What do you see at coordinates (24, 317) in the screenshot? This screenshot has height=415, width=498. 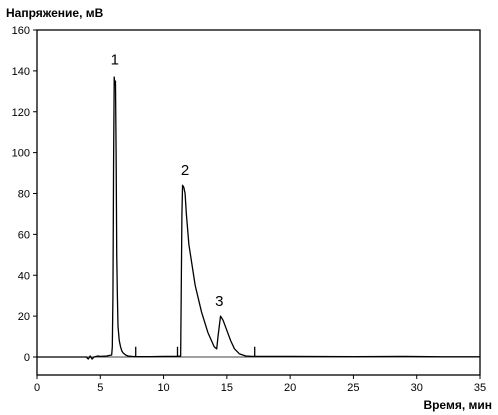 I see `y-tick-label: 20` at bounding box center [24, 317].